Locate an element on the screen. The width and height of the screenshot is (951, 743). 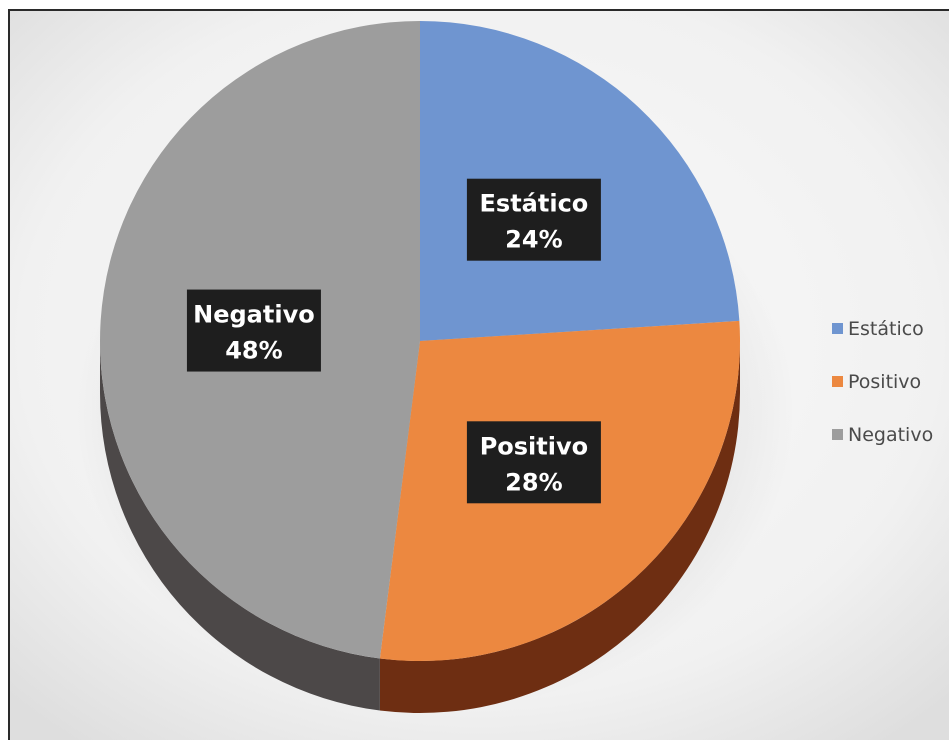
legend-label: Estático is located at coordinates (886, 329).